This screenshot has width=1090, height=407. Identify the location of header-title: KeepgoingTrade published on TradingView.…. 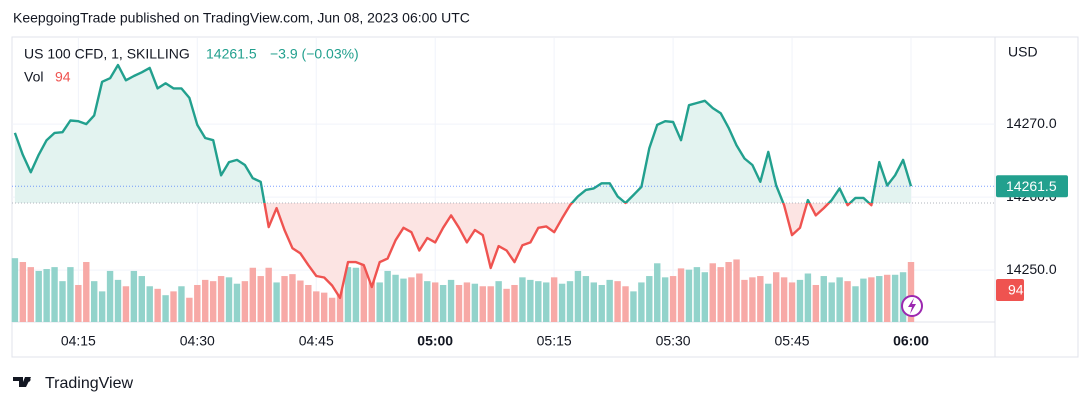
(241, 18).